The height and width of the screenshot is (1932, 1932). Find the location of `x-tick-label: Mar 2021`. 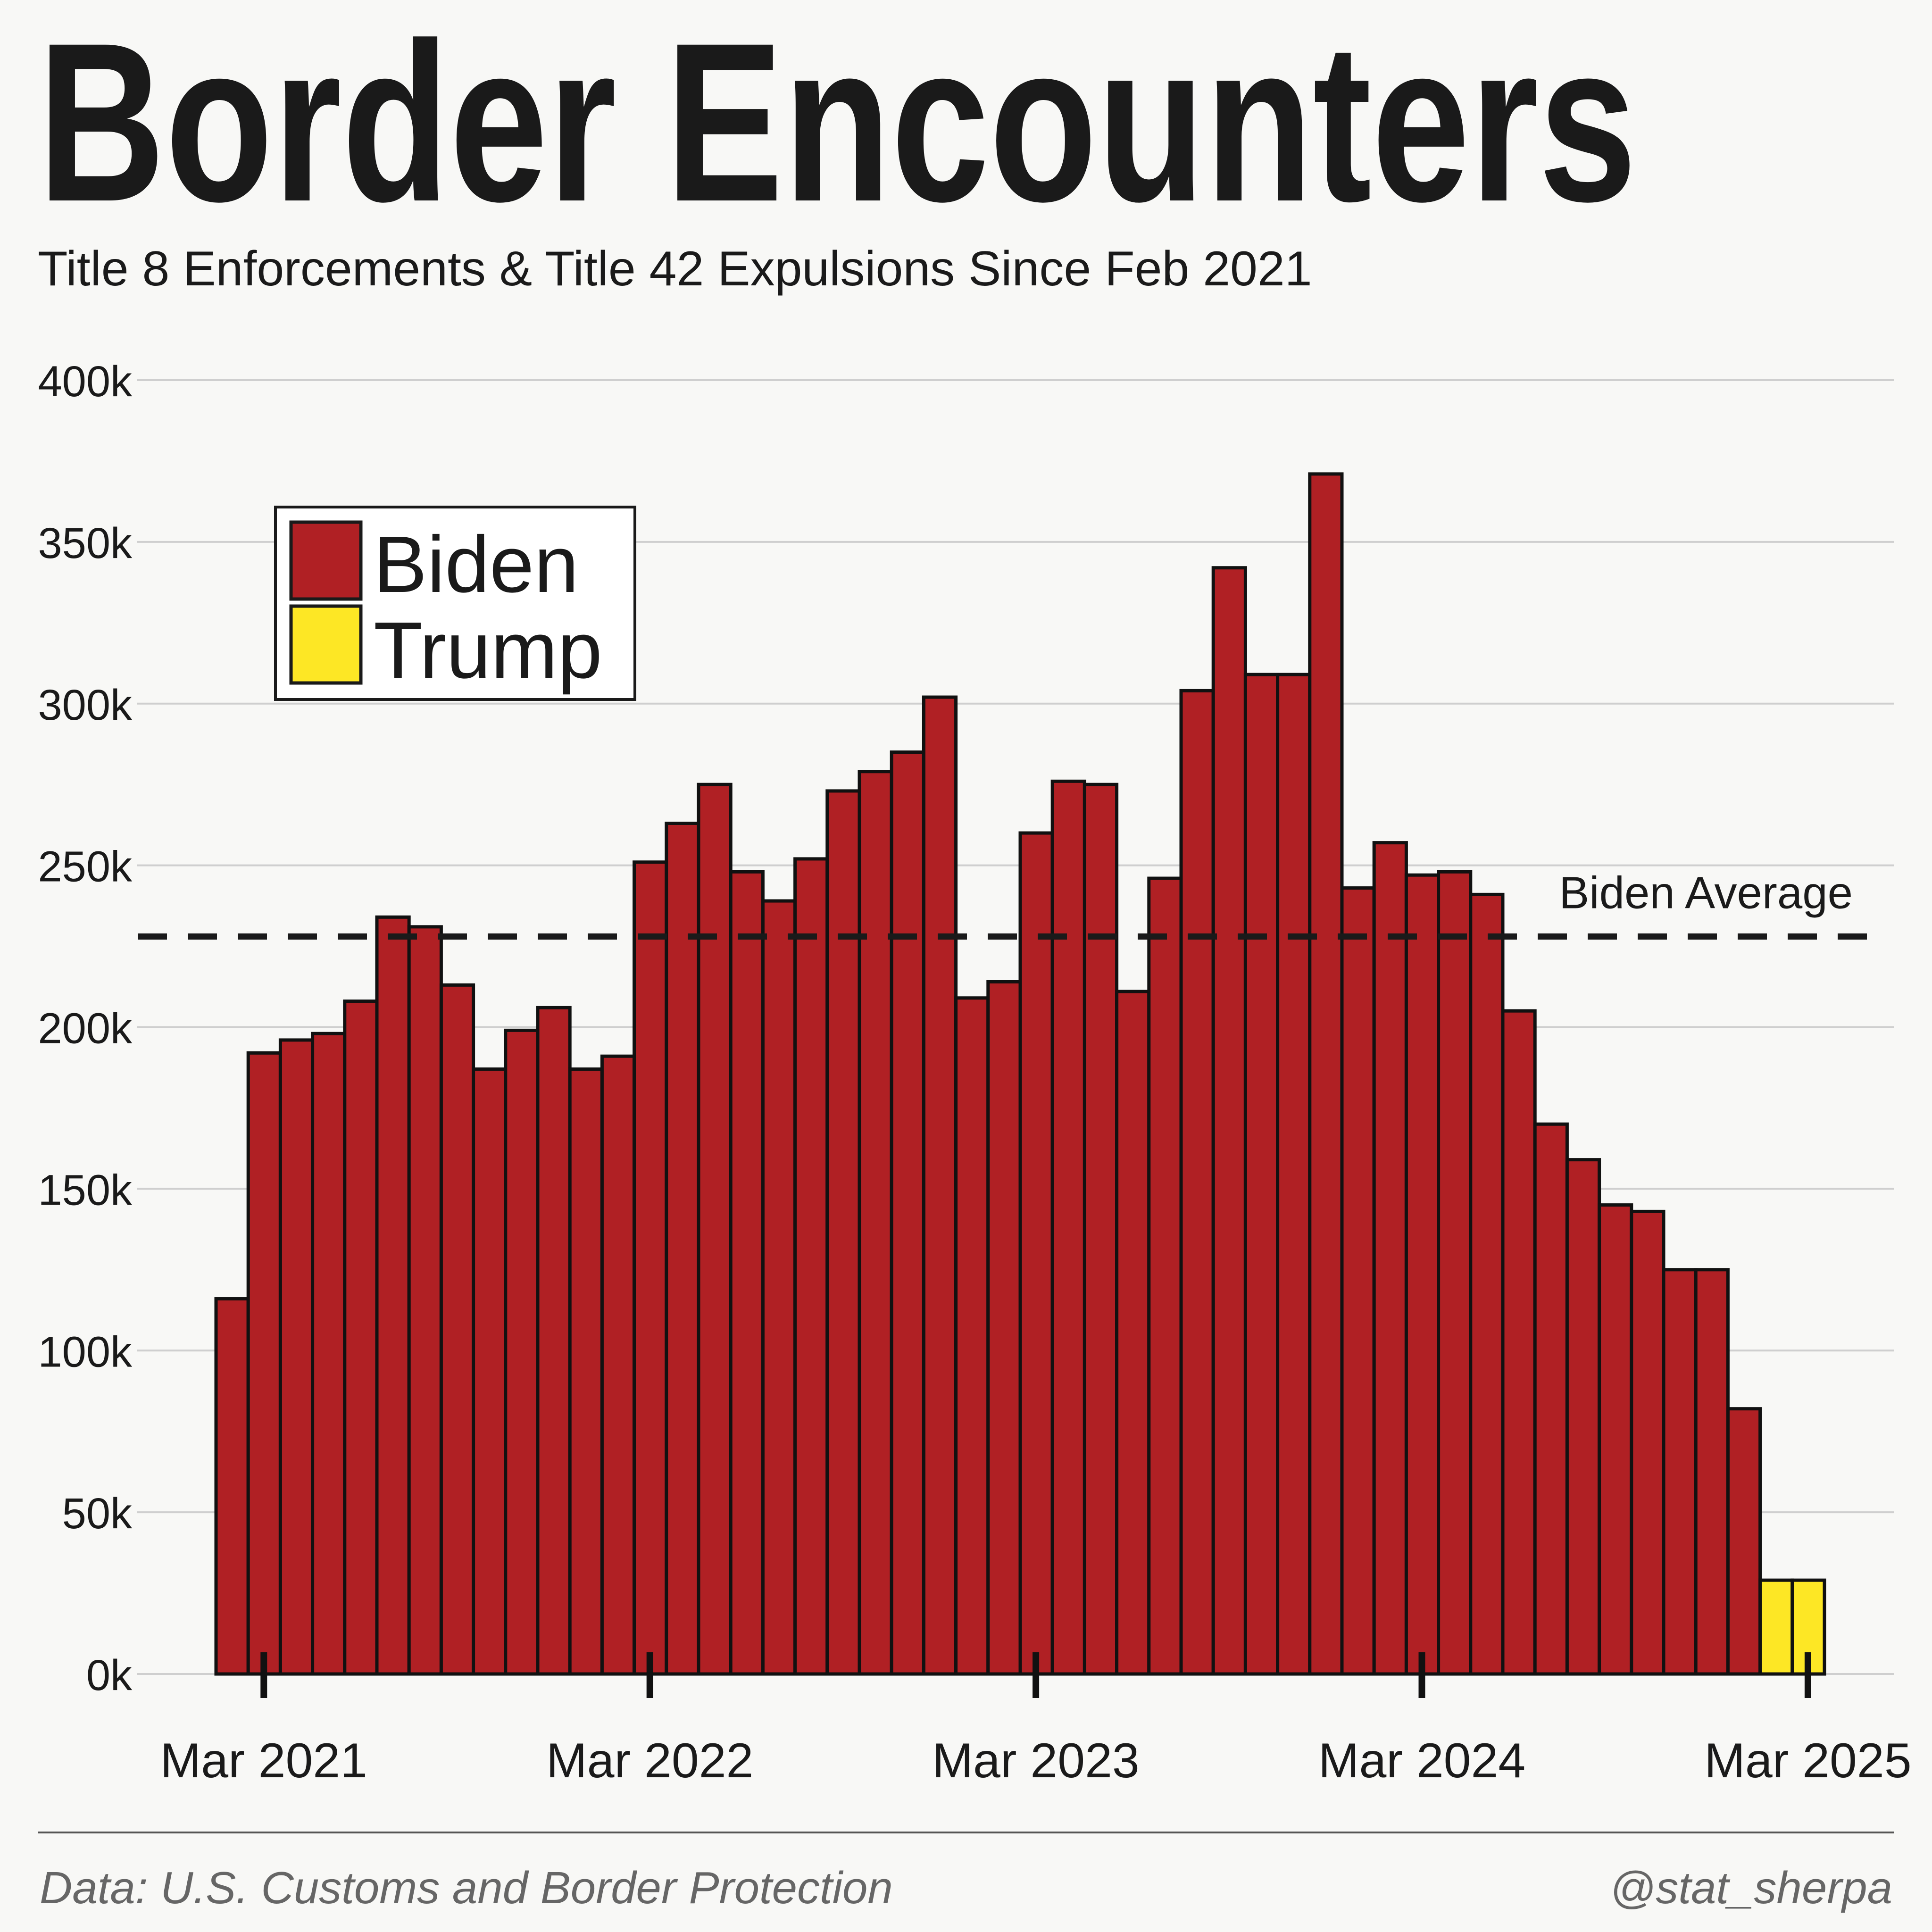

x-tick-label: Mar 2021 is located at coordinates (263, 1760).